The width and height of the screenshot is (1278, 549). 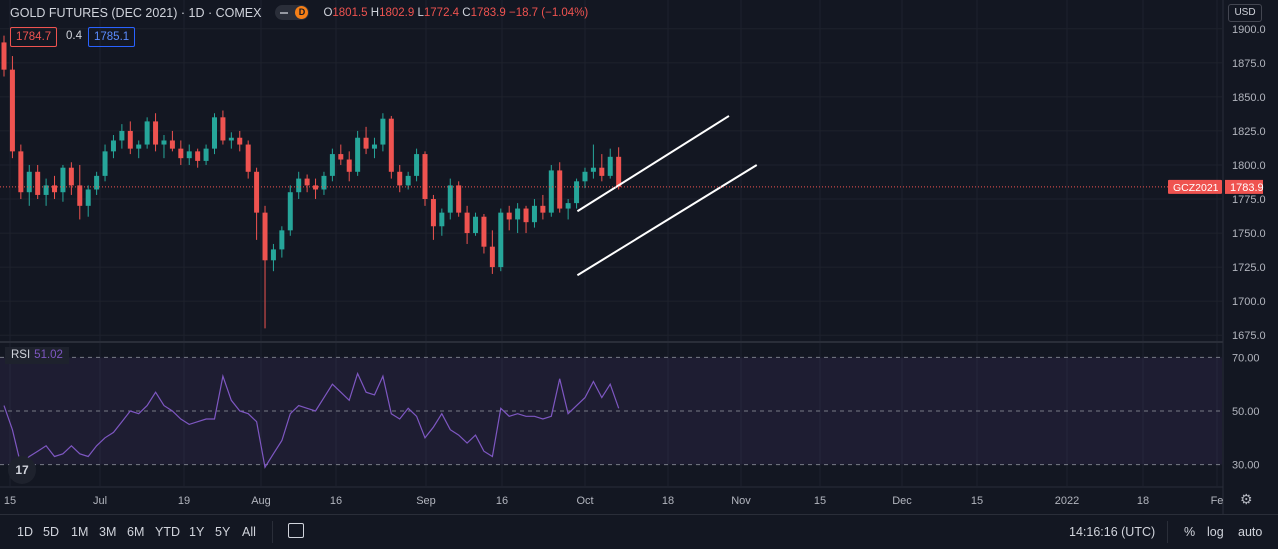 What do you see at coordinates (420, 12) in the screenshot?
I see `low-label: L` at bounding box center [420, 12].